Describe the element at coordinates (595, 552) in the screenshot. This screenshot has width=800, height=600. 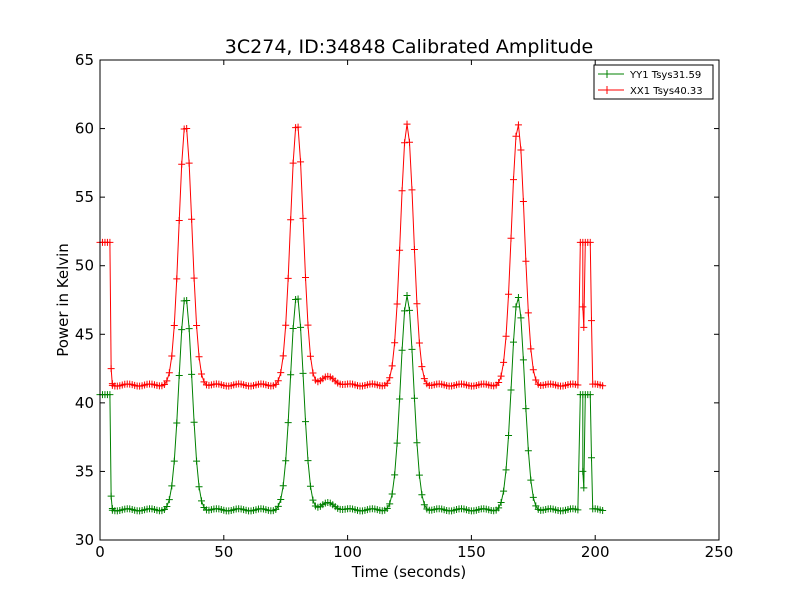
I see `x-tick-label: 200` at that location.